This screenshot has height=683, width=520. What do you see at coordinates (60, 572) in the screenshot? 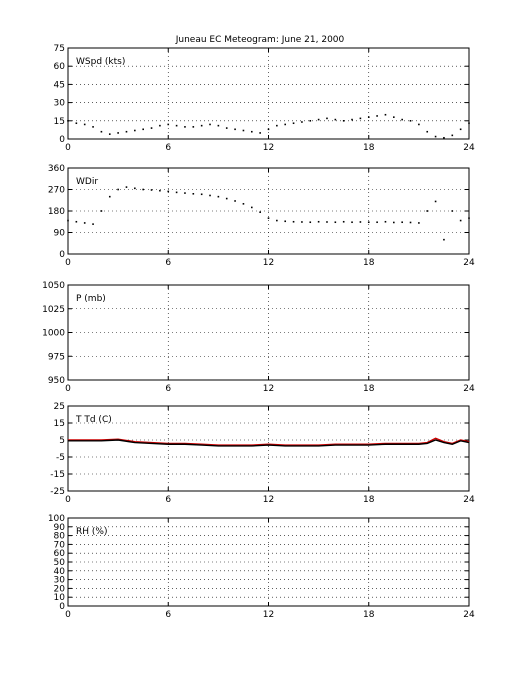
I see `y-tick-label: 40` at bounding box center [60, 572].